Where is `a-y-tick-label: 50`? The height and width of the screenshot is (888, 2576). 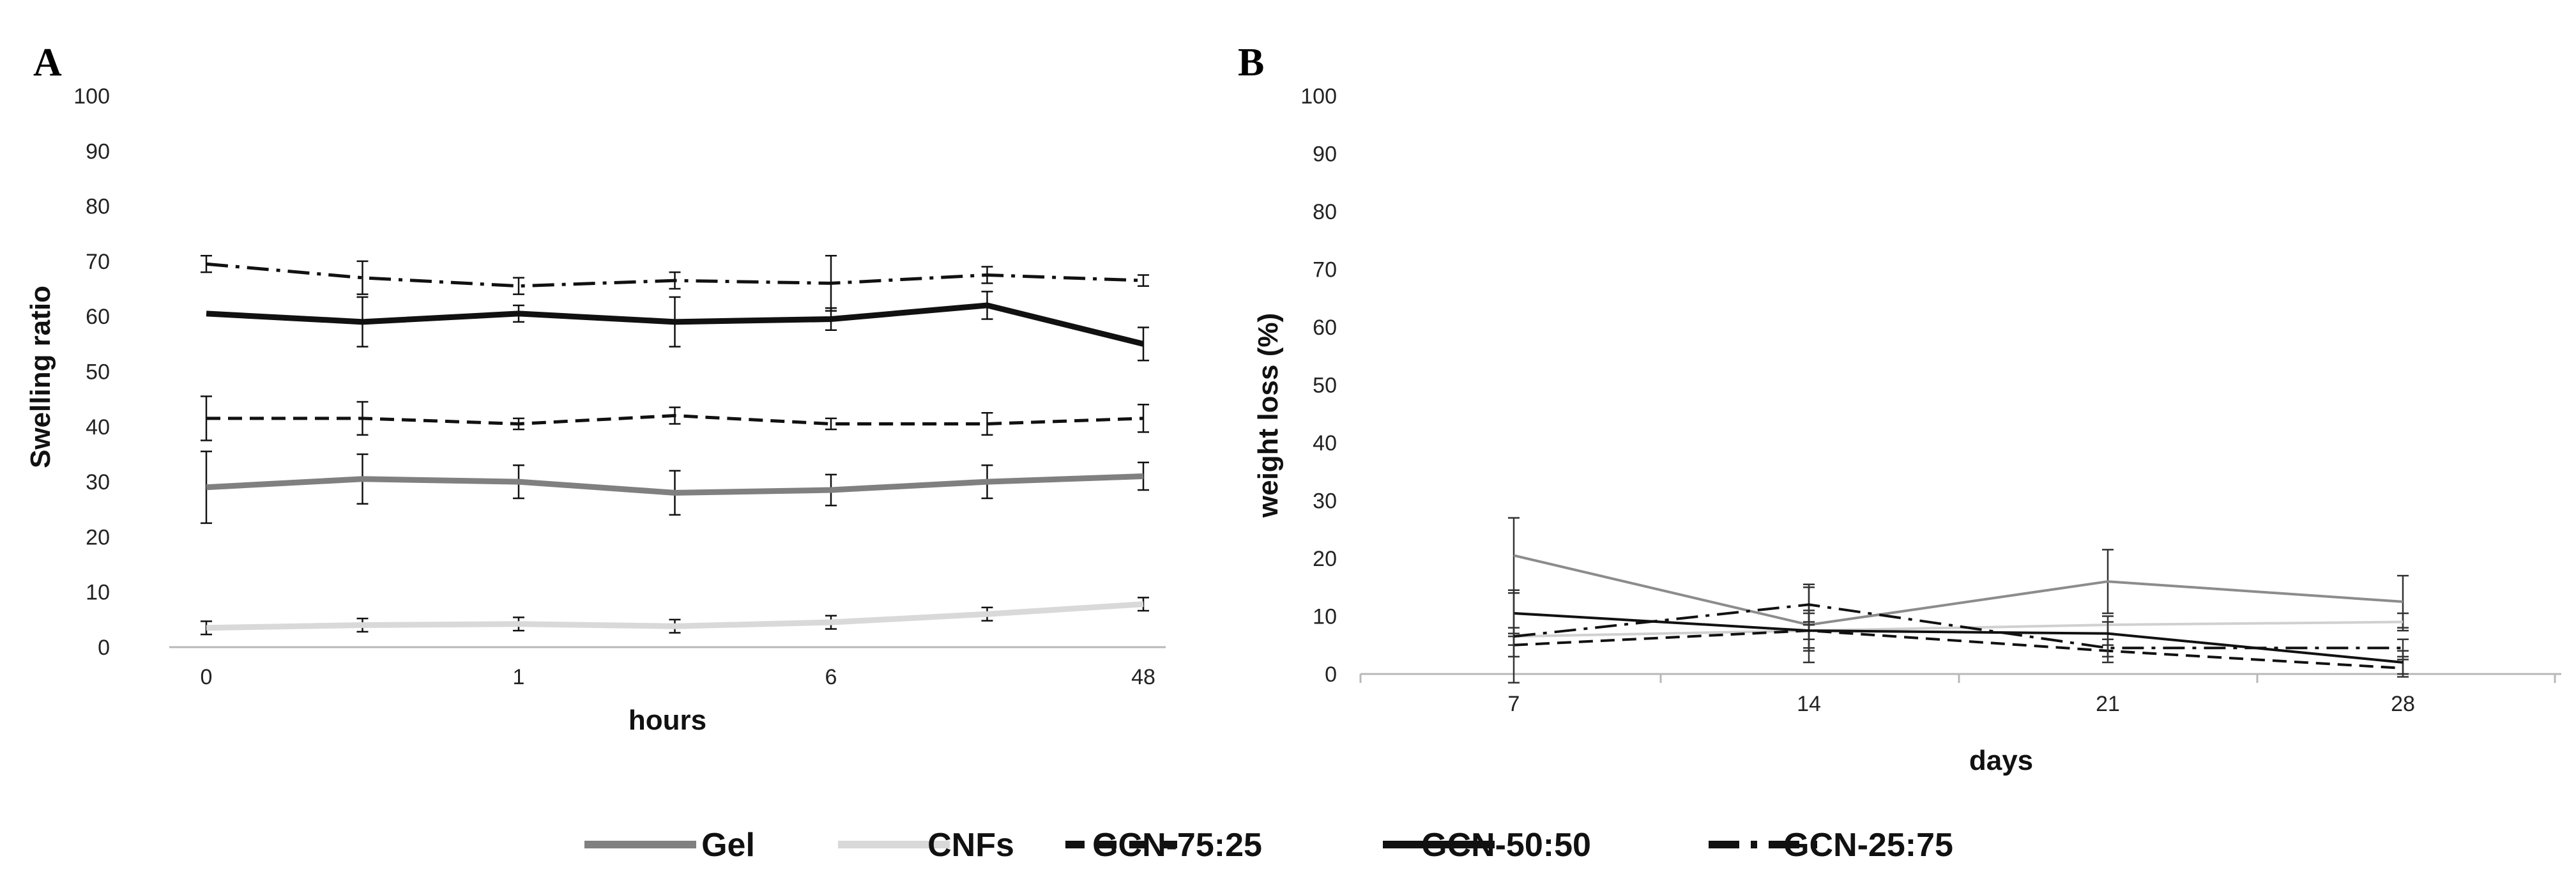
a-y-tick-label: 50 is located at coordinates (98, 373).